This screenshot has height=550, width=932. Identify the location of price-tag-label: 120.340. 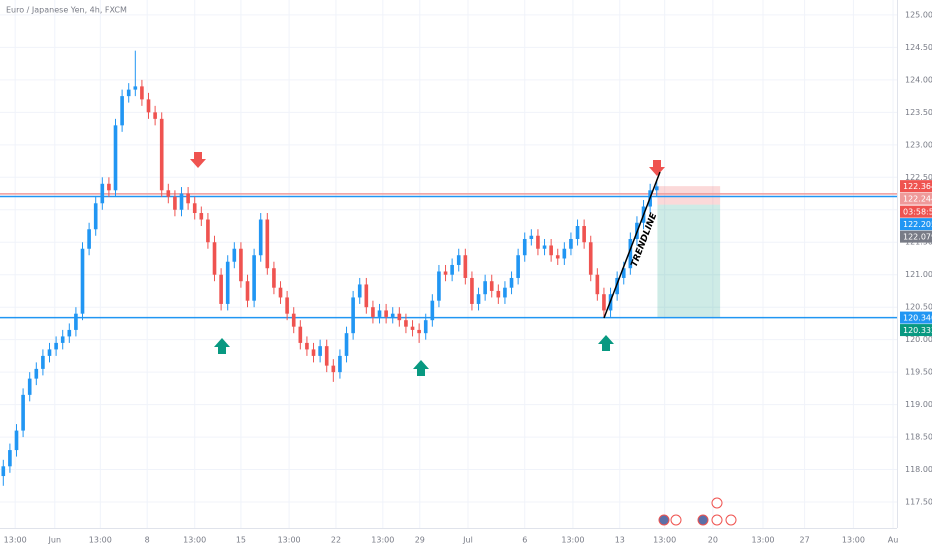
(917, 318).